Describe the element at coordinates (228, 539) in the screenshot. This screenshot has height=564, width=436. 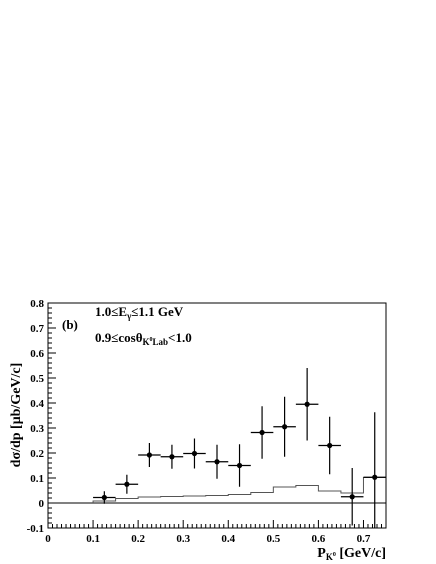
I see `x-tick-label: 0.4` at that location.